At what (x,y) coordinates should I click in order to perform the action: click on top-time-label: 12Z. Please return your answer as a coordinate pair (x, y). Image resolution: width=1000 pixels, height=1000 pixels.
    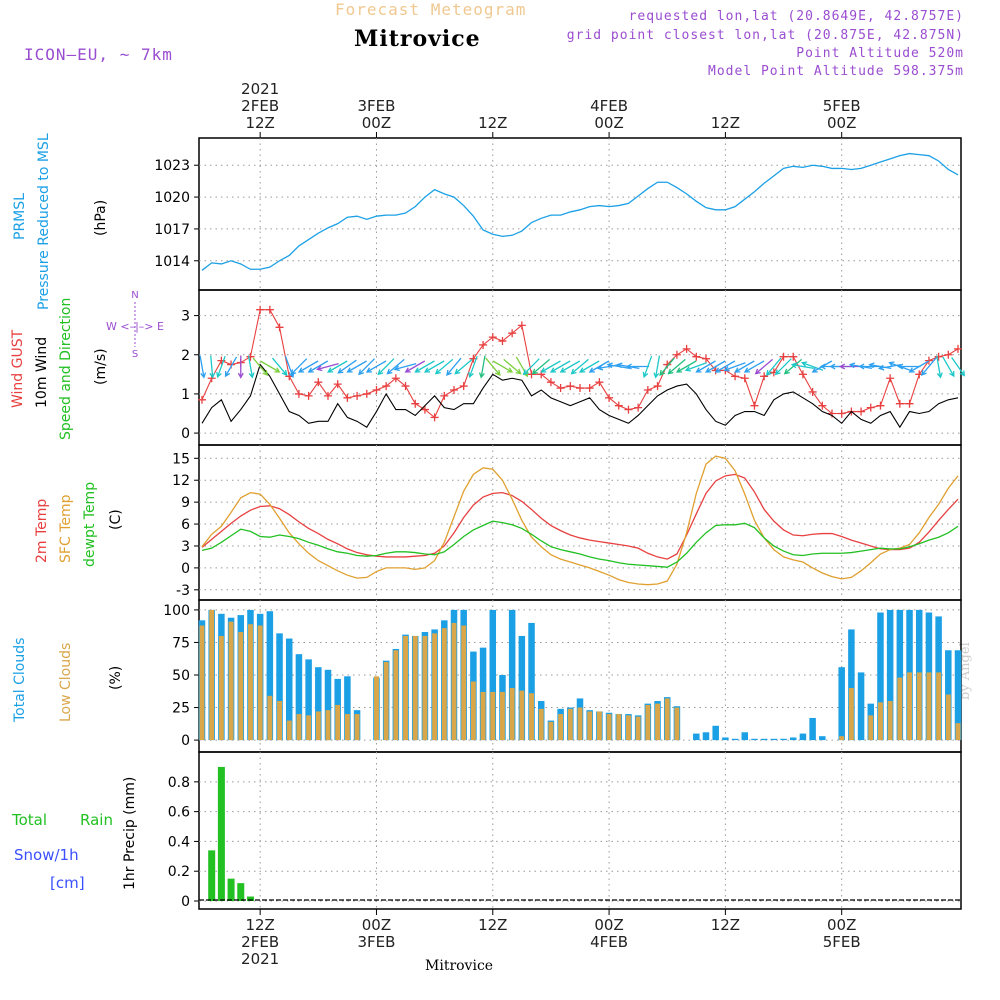
    Looking at the image, I should click on (259, 123).